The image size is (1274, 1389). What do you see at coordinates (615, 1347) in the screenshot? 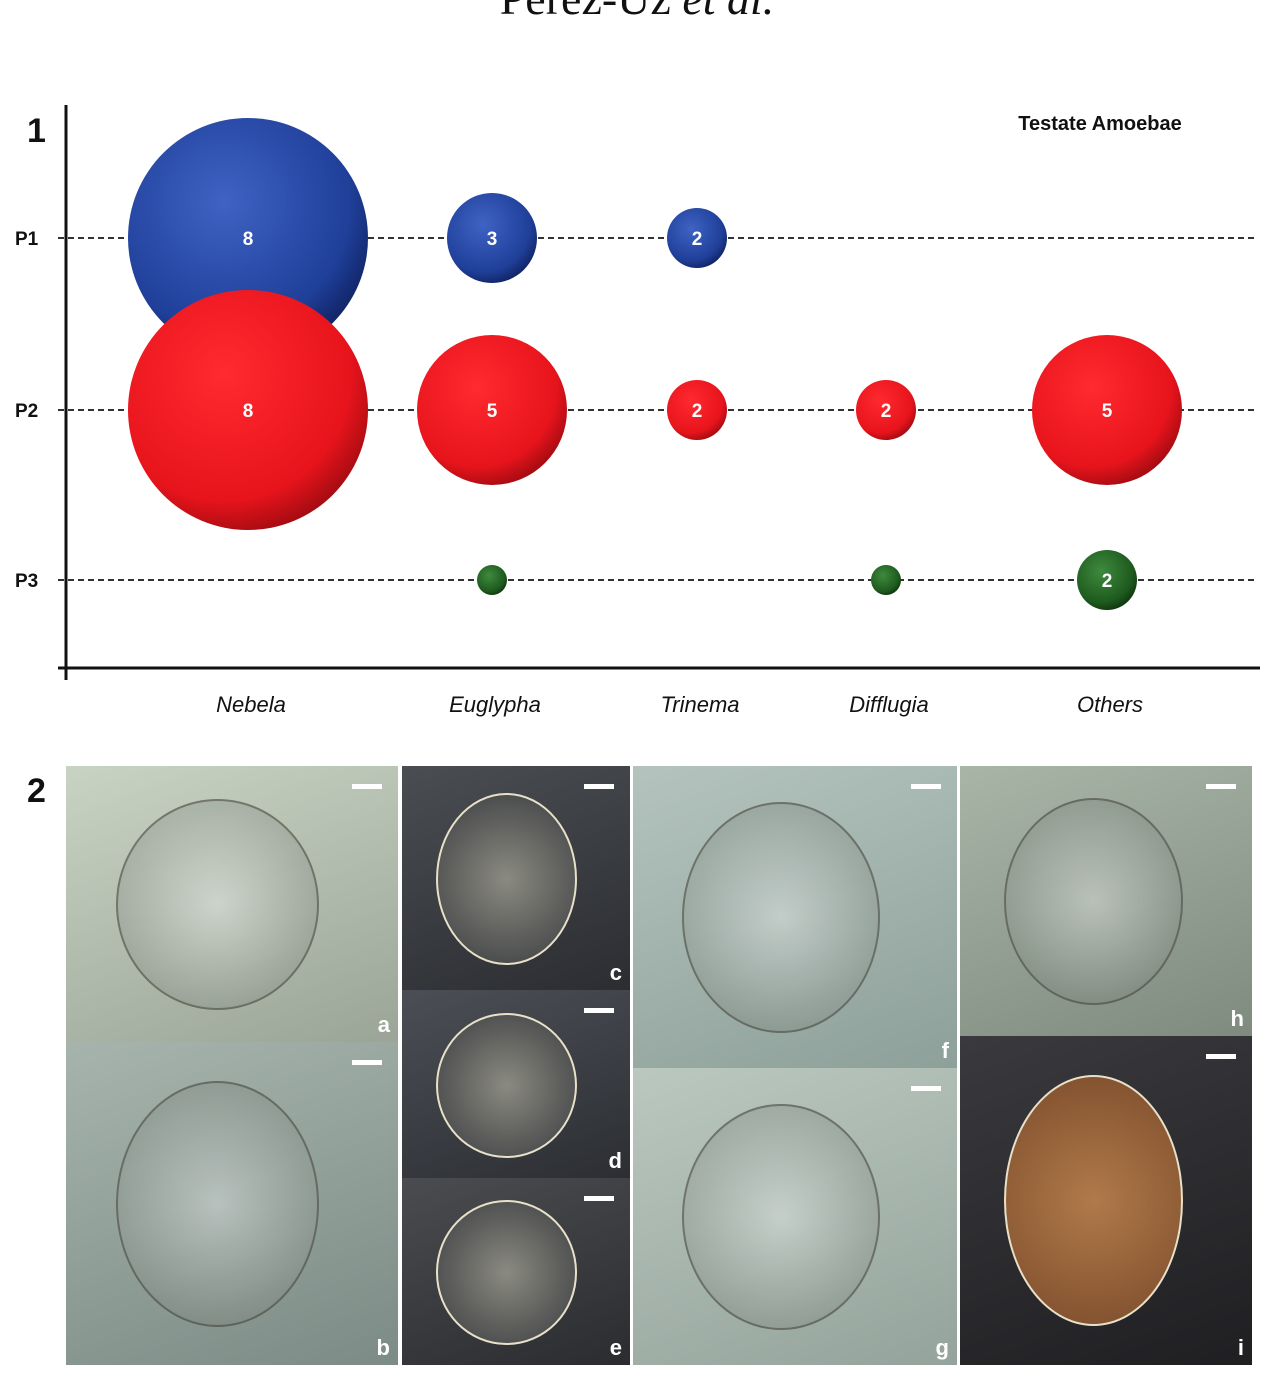
I see `micrograph-label: e` at bounding box center [615, 1347].